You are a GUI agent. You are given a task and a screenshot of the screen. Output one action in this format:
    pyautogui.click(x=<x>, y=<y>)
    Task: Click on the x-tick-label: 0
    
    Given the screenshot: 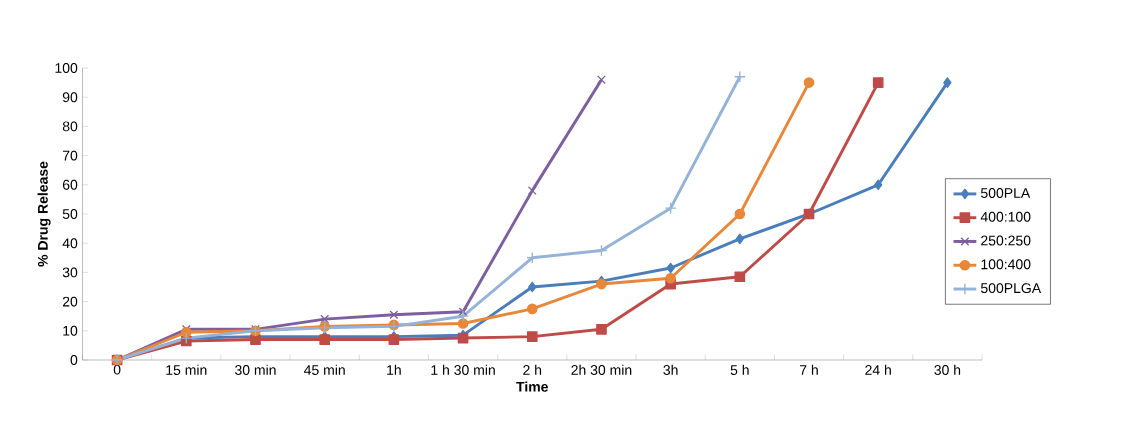 What is the action you would take?
    pyautogui.click(x=117, y=369)
    